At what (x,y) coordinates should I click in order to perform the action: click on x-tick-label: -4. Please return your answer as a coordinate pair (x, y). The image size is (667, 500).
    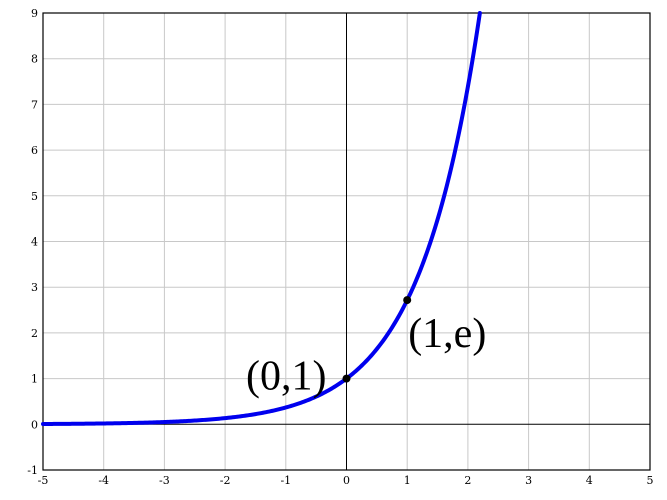
    Looking at the image, I should click on (103, 480).